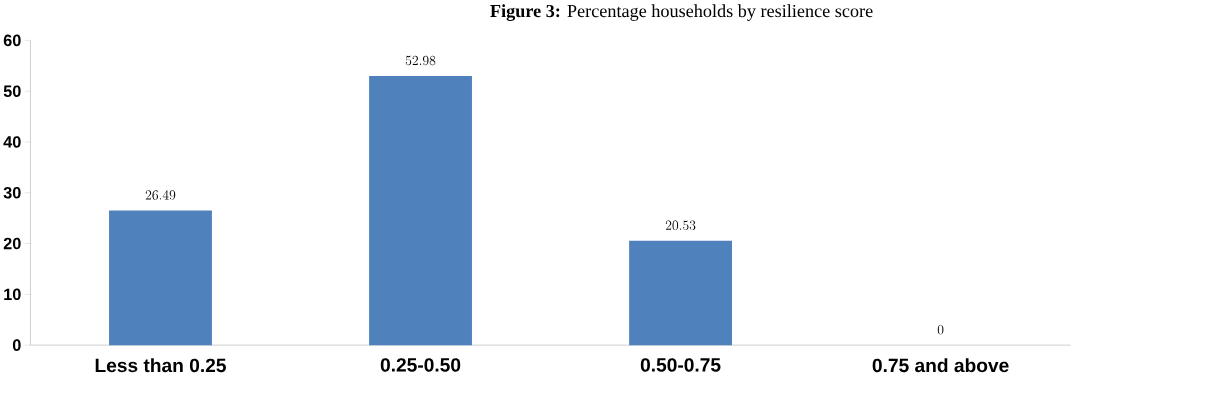 The height and width of the screenshot is (397, 1218). What do you see at coordinates (160, 195) in the screenshot?
I see `data-label: 26.49` at bounding box center [160, 195].